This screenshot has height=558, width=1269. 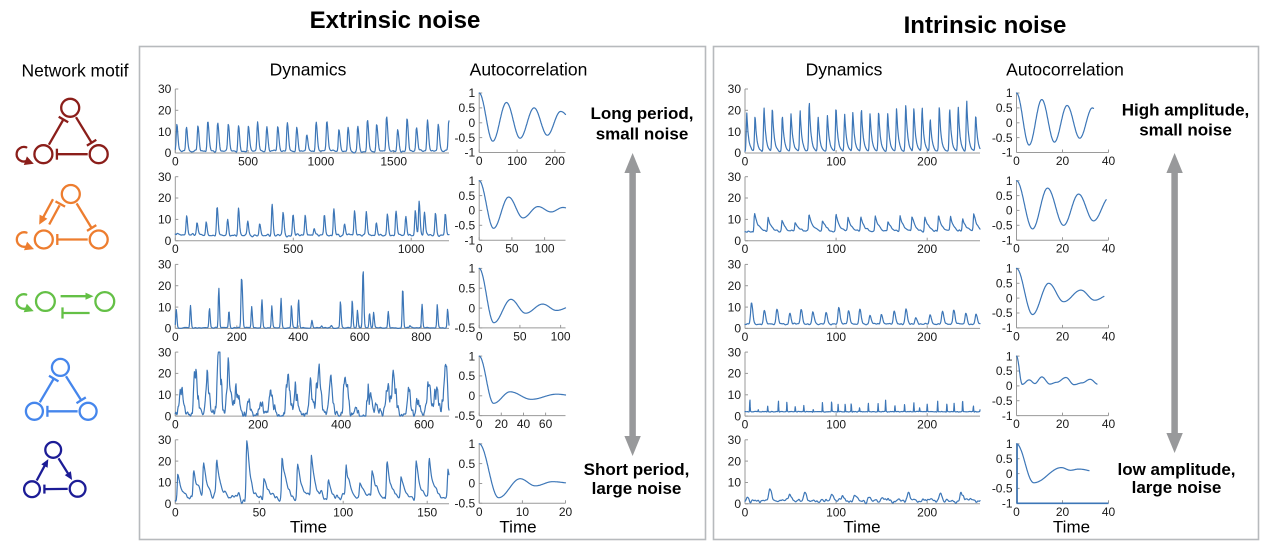 I want to click on svg-text: Long period,, so click(x=642, y=113).